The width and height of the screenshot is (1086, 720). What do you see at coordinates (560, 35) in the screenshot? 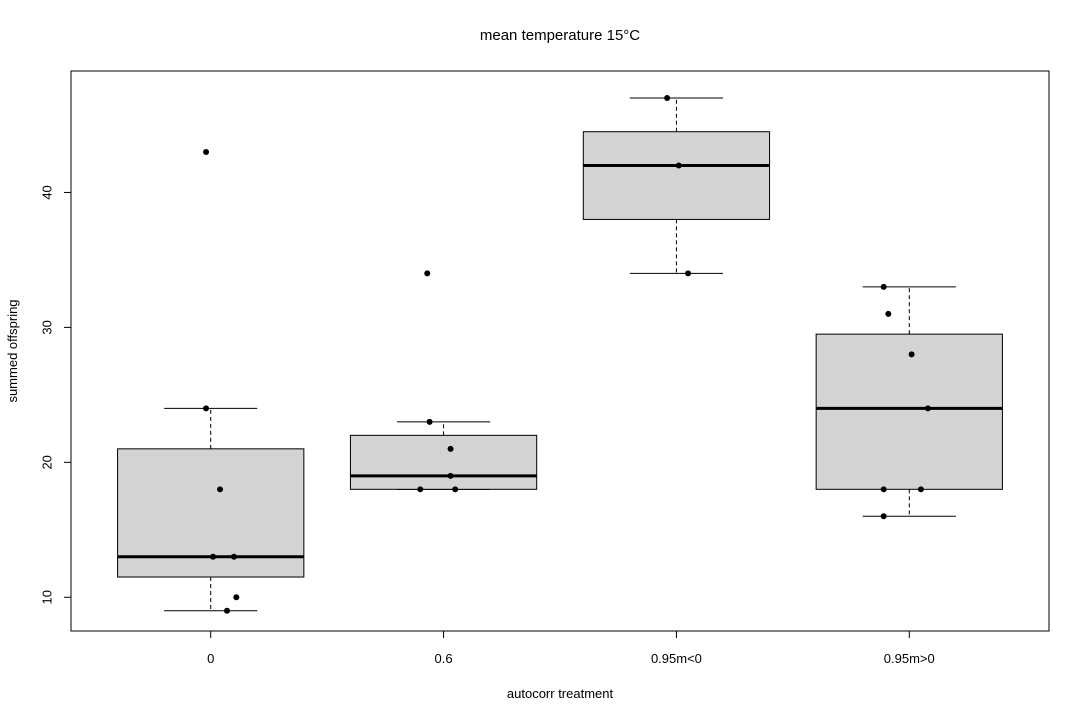
I see `chart-title: mean temperature 15°C` at bounding box center [560, 35].